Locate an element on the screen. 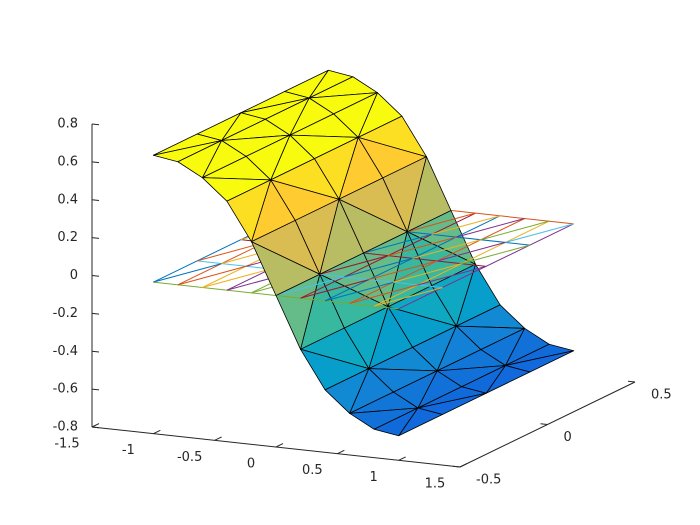  x-tick-label: 1.5 is located at coordinates (435, 484).